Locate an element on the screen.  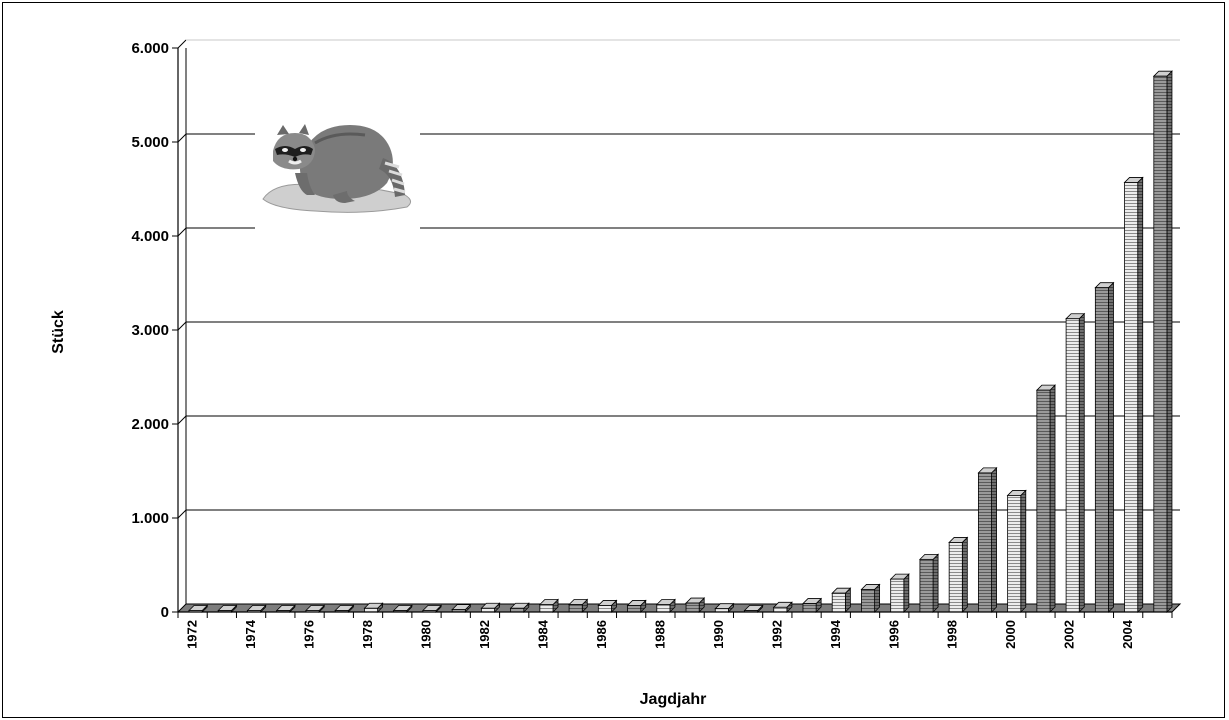
y-tick-label: 3.000 is located at coordinates (150, 330).